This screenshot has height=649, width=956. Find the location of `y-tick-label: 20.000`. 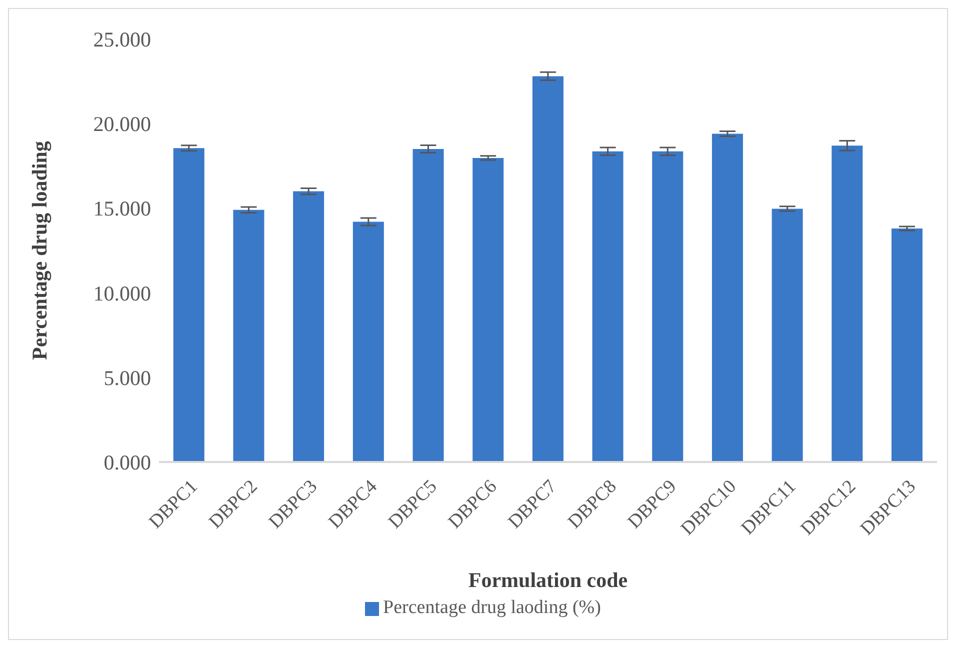

y-tick-label: 20.000 is located at coordinates (122, 124).